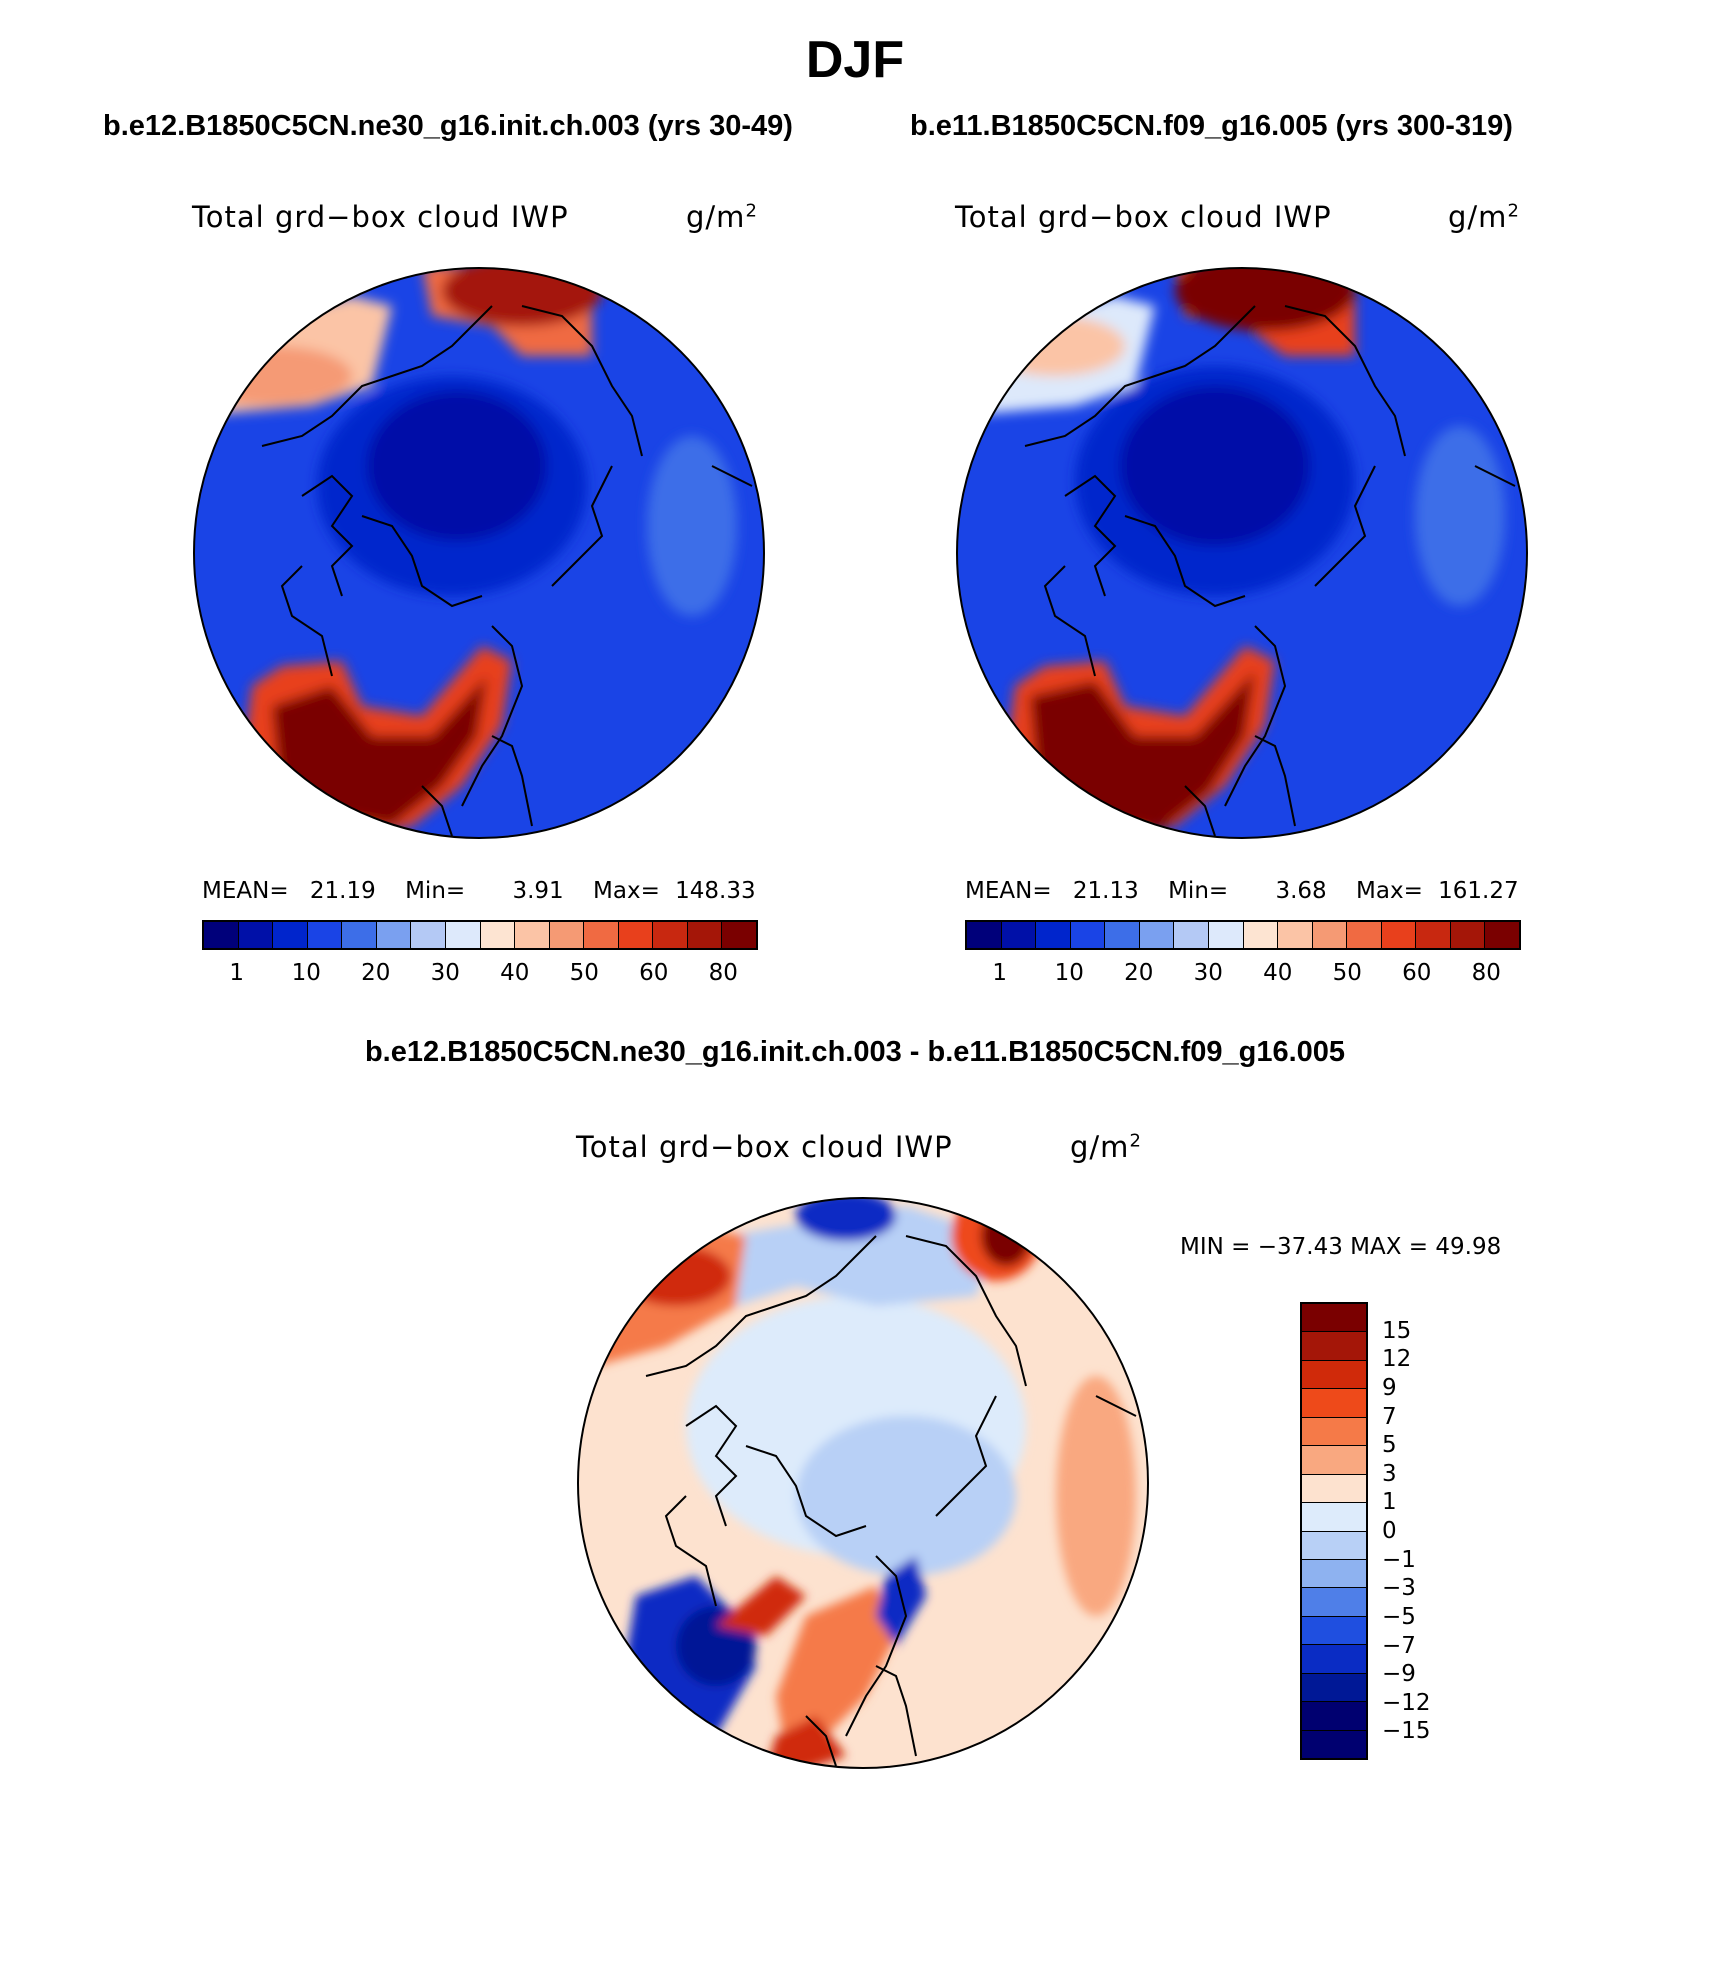  What do you see at coordinates (515, 973) in the screenshot?
I see `left-colorbar-tick-label: 40` at bounding box center [515, 973].